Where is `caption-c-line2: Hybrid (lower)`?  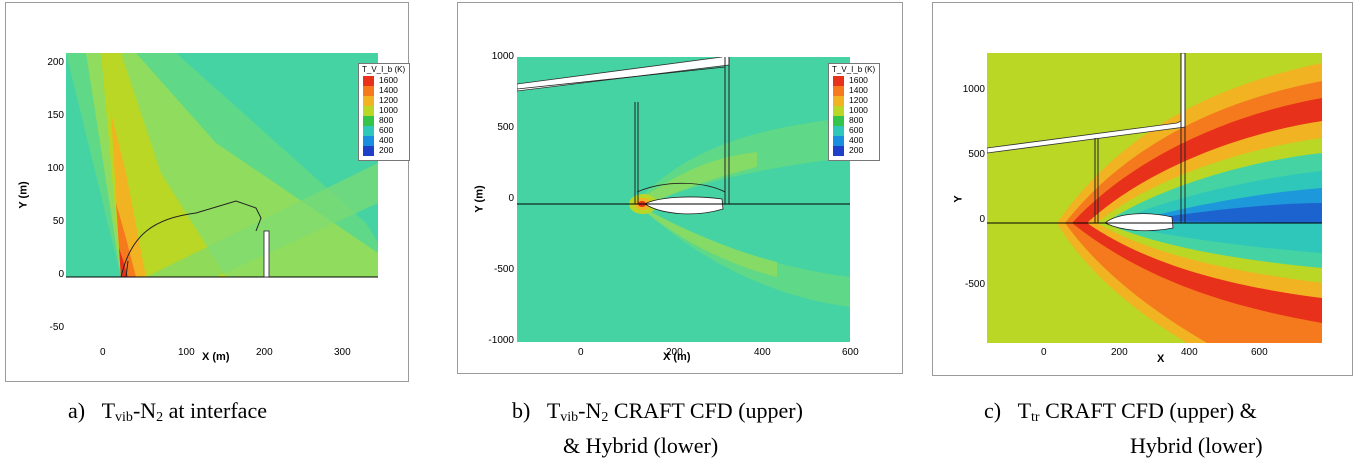
caption-c-line2: Hybrid (lower) is located at coordinates (1196, 446).